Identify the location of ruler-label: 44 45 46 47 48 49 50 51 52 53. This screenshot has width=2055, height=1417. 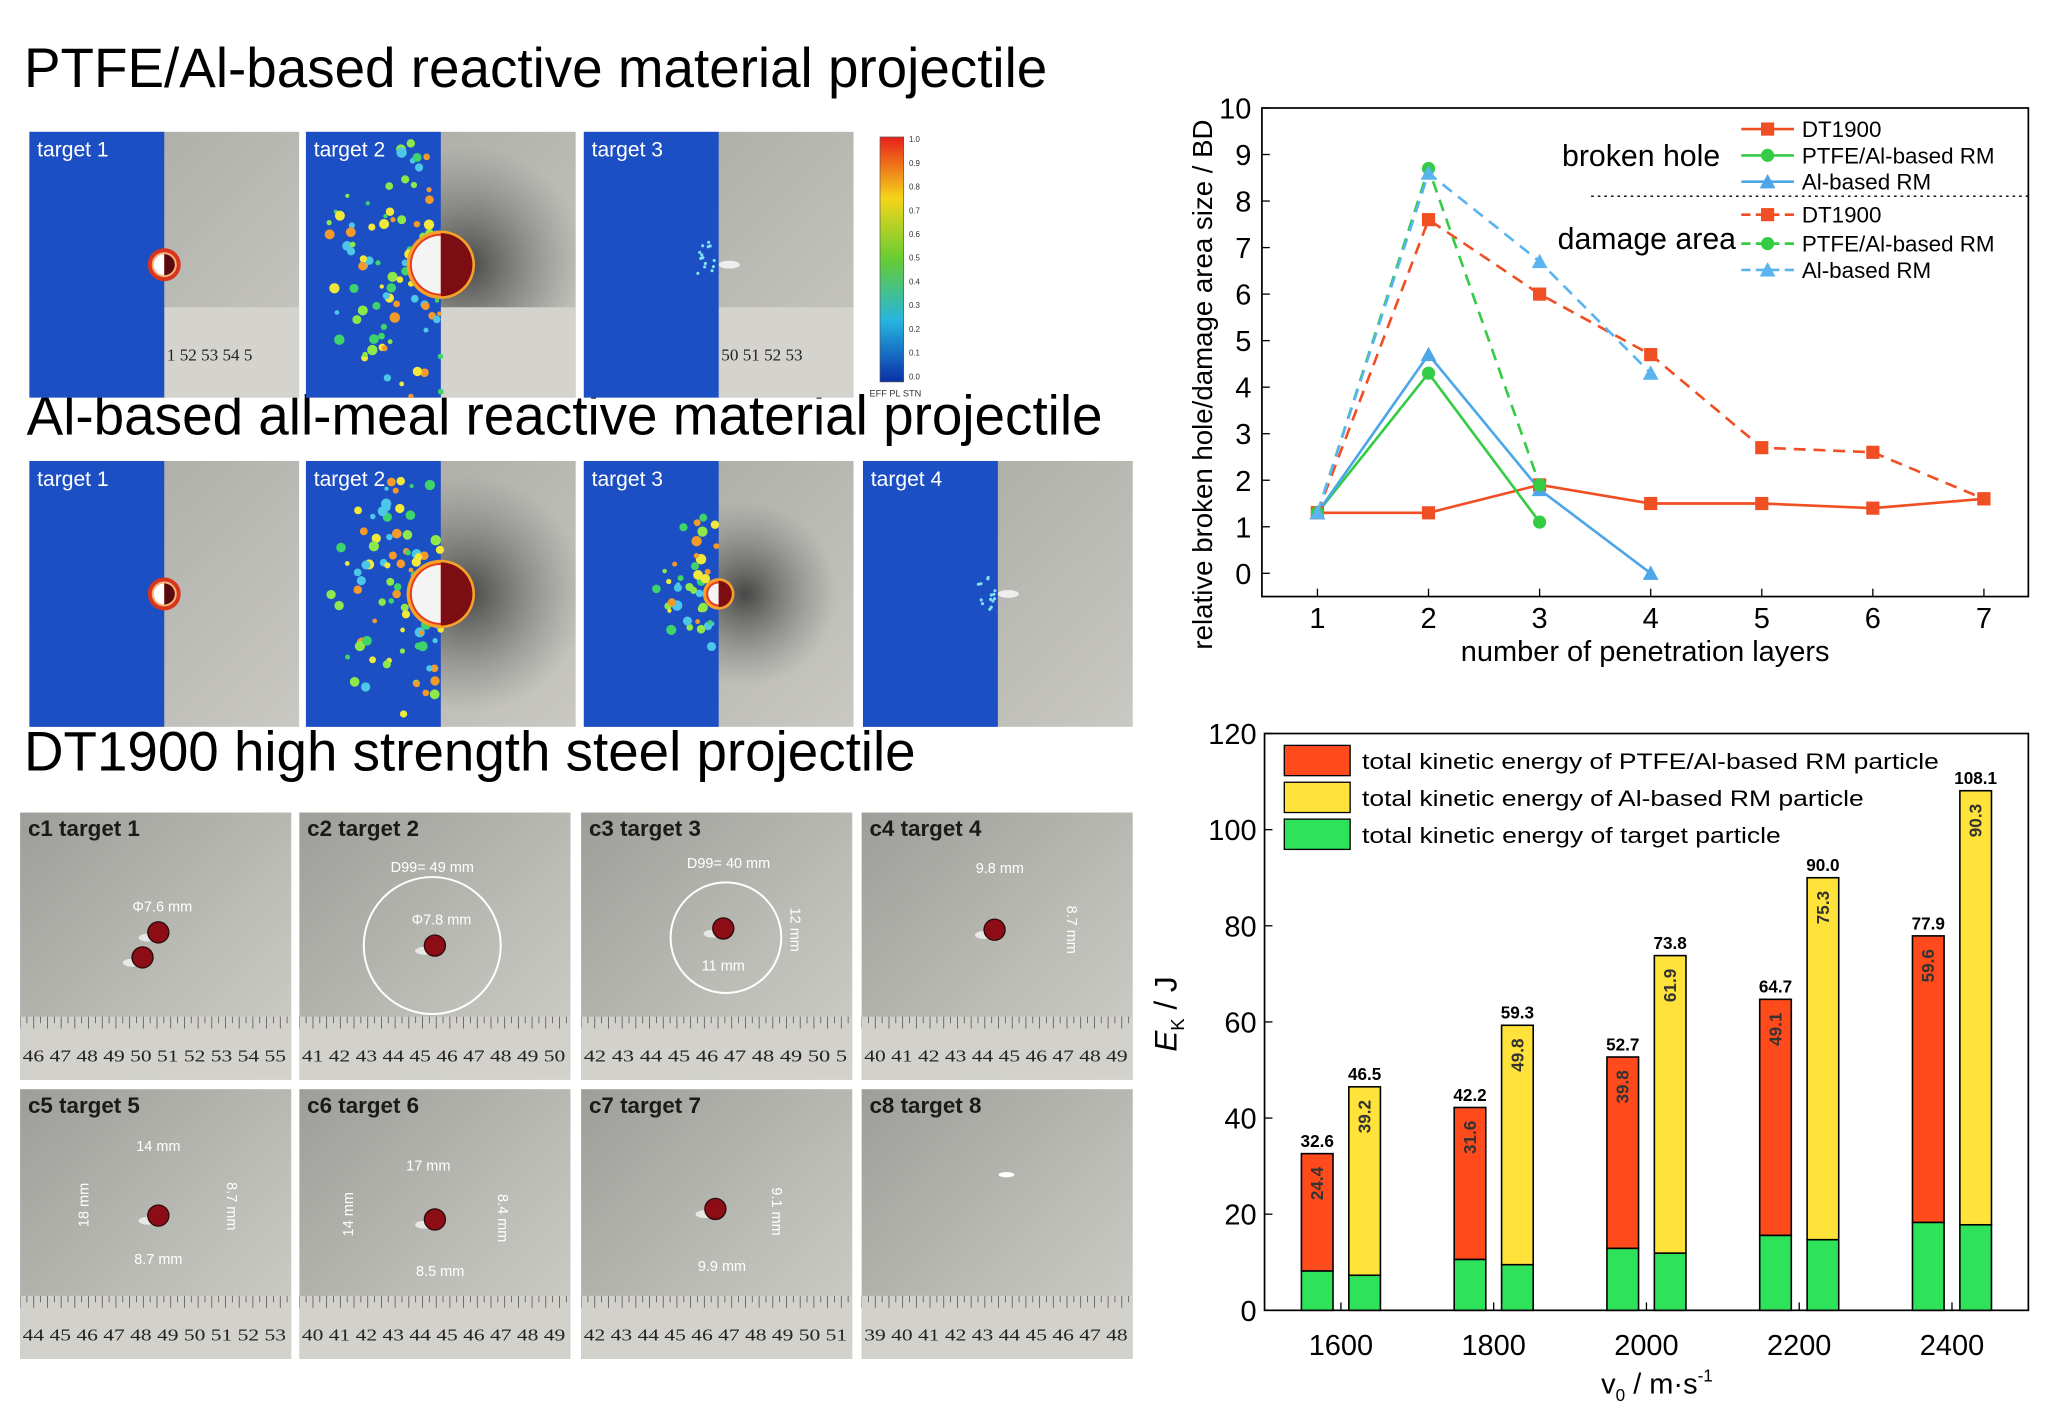
(154, 1335).